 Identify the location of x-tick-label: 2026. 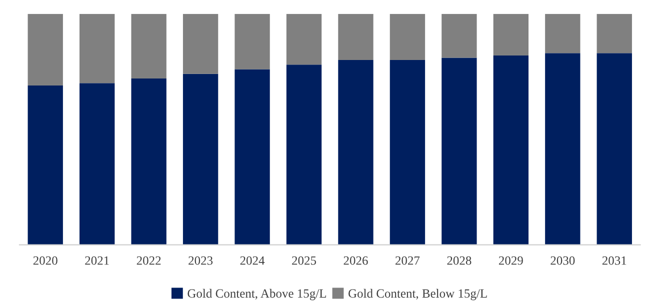
(356, 260).